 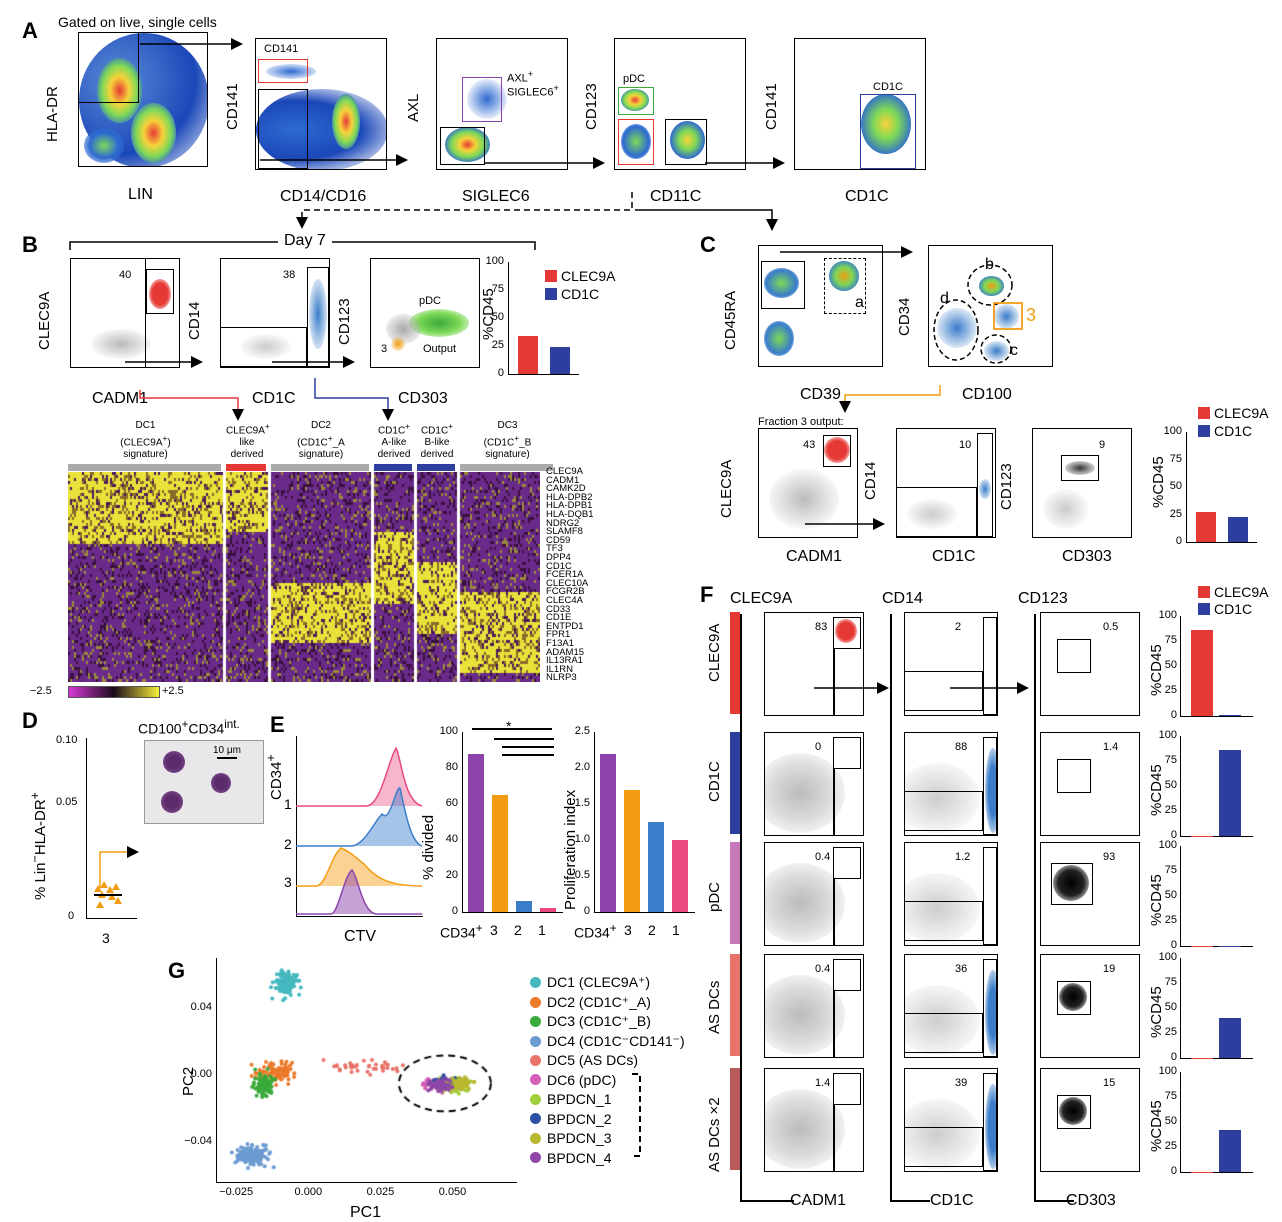 I want to click on e-pro-cat-1: 3, so click(x=628, y=930).